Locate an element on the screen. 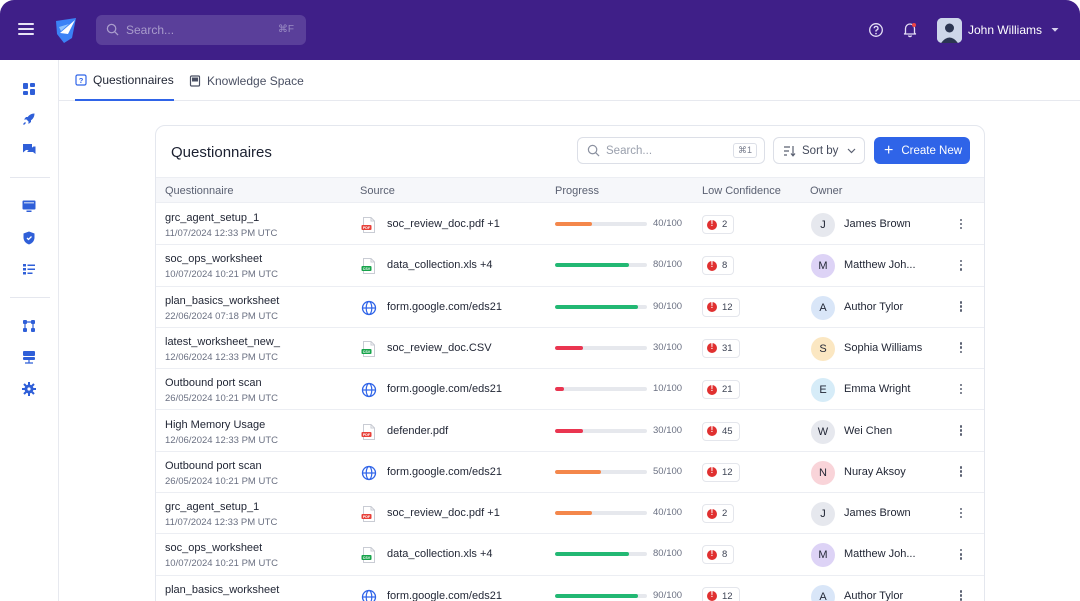  owner-avatar: W is located at coordinates (823, 431).